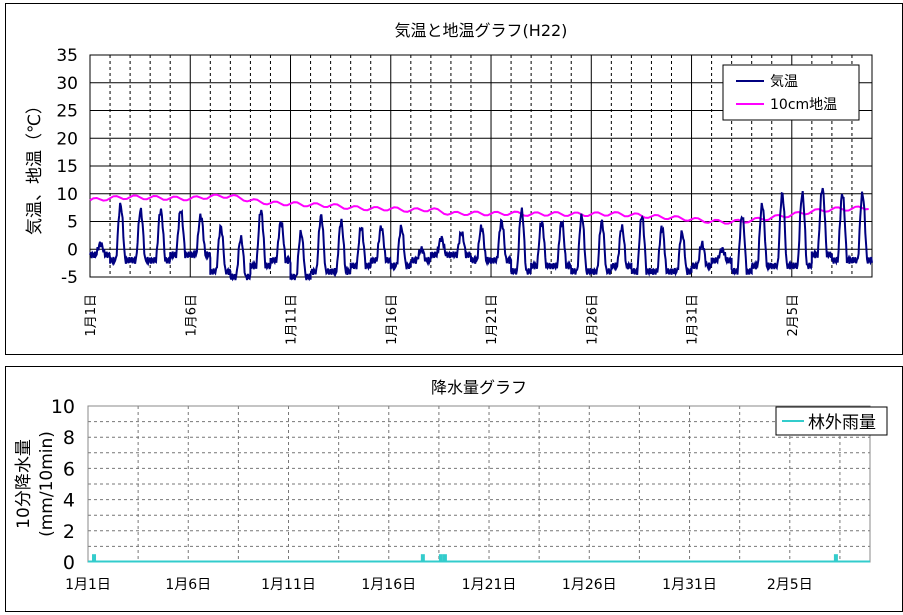 This screenshot has width=903, height=615. Describe the element at coordinates (67, 56) in the screenshot. I see `y-tick-label: 35` at that location.